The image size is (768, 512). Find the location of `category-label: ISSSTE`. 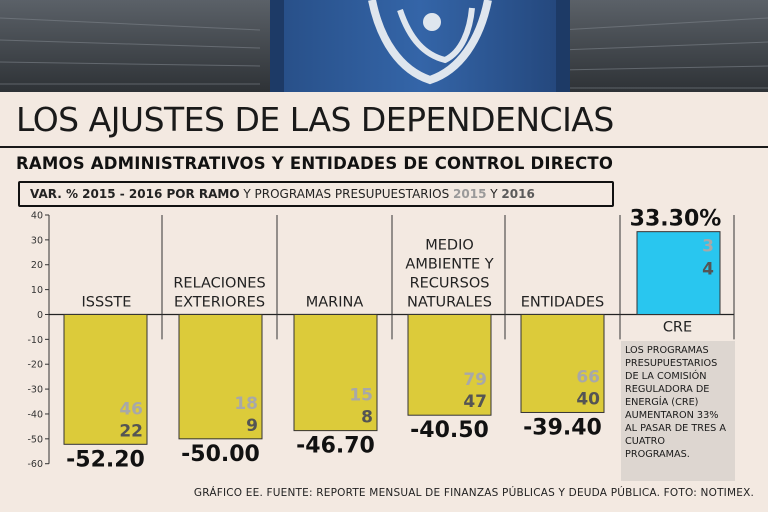

category-label: ISSSTE is located at coordinates (107, 302).